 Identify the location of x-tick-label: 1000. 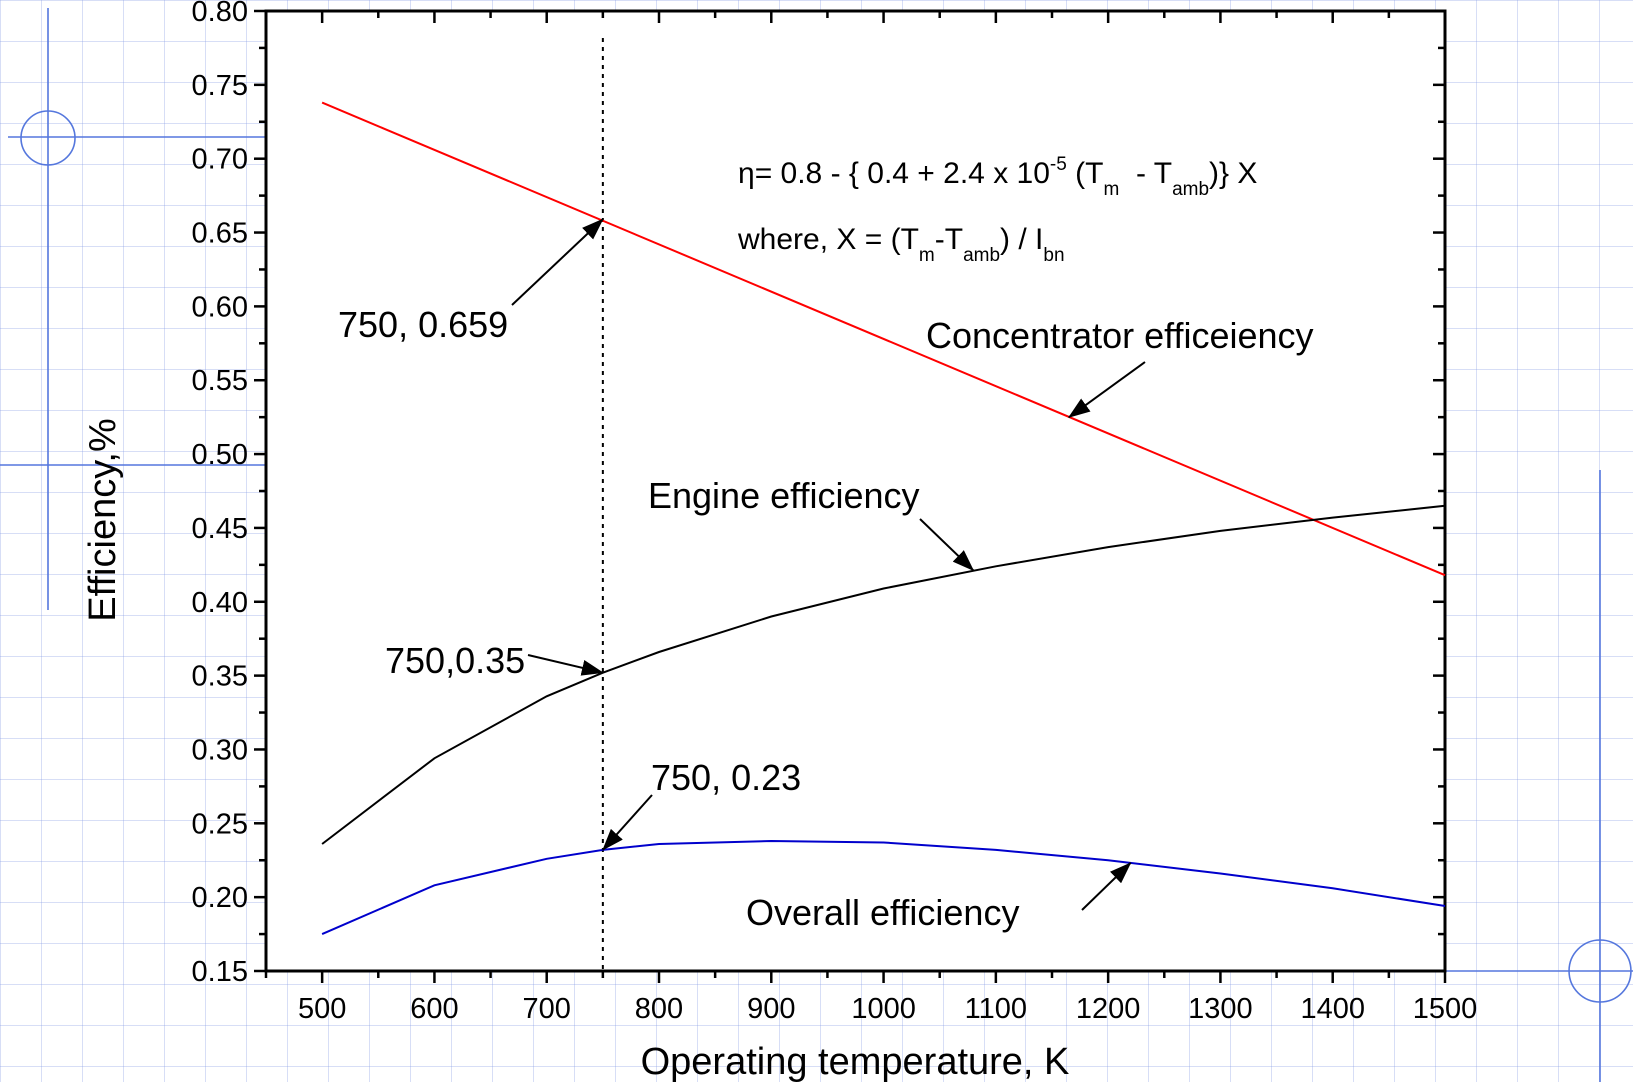
(883, 1009).